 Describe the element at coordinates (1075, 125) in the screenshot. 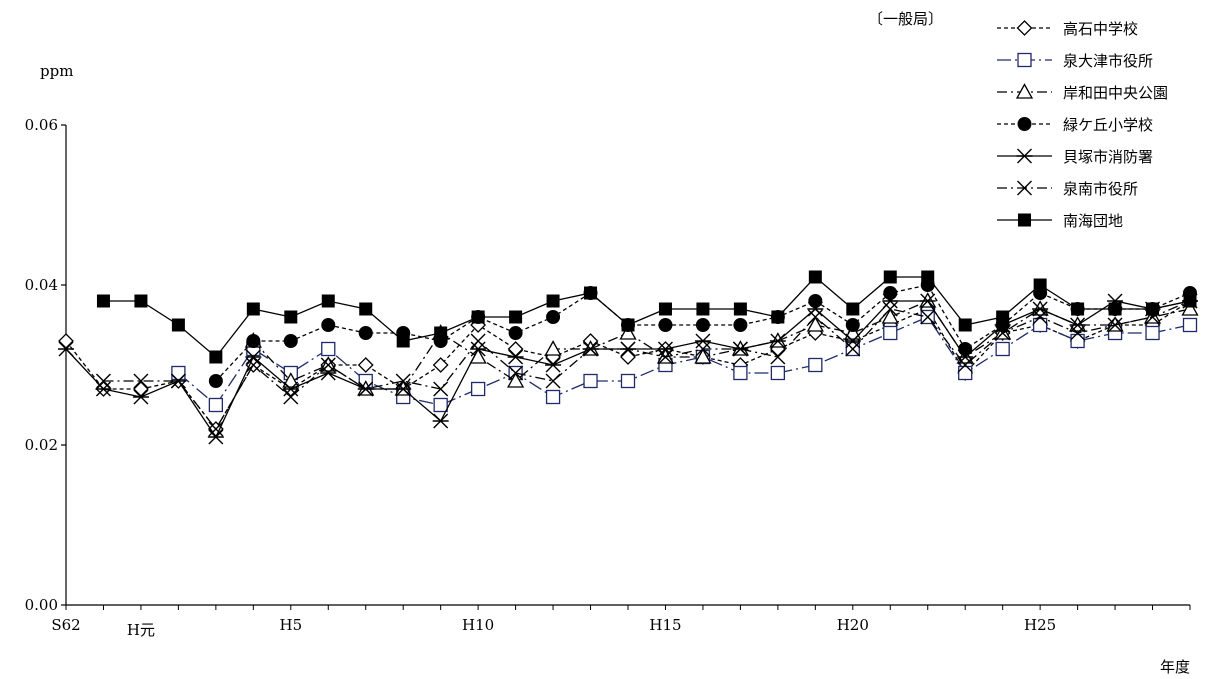

I see `legend-item: 緑ケ丘小学校` at that location.